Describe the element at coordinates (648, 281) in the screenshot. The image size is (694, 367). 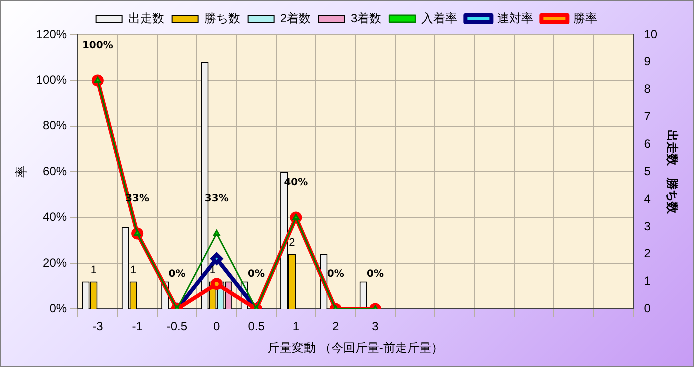
I see `y2-tick-label: 1` at that location.